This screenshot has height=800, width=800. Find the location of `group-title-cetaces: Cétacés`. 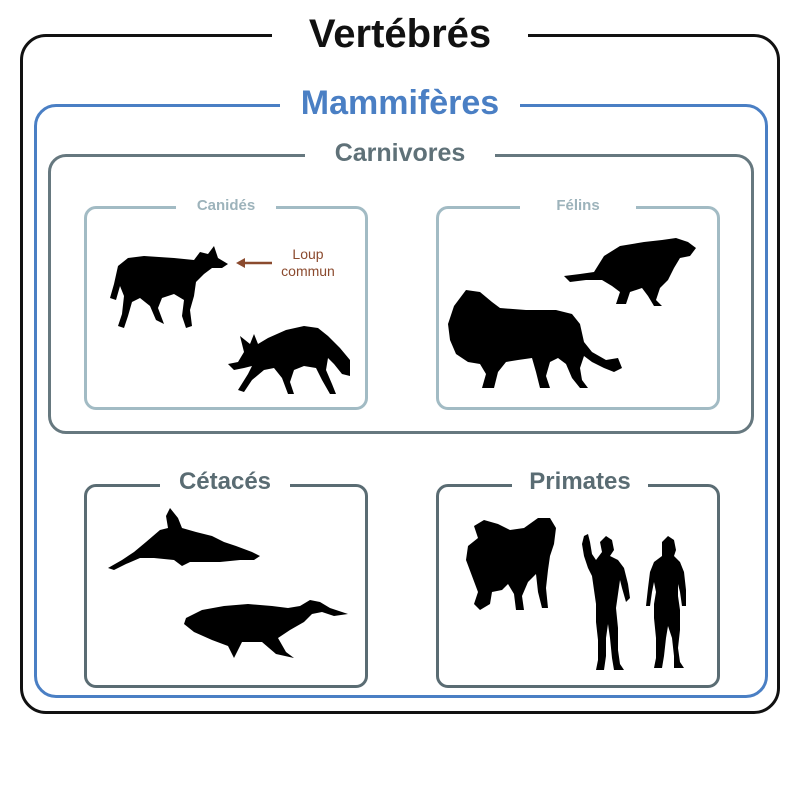

group-title-cetaces: Cétacés is located at coordinates (225, 482).